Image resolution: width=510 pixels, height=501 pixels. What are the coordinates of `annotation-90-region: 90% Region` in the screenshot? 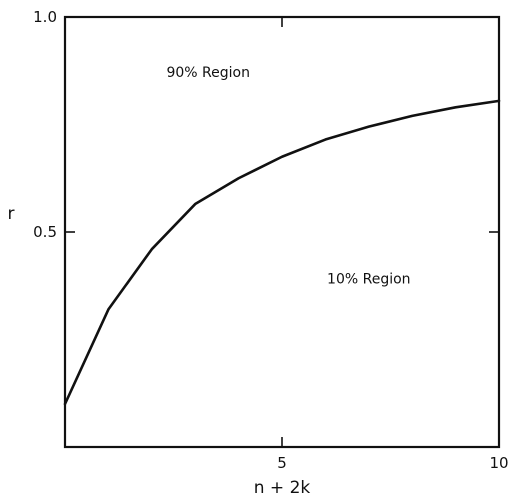 It's located at (208, 73).